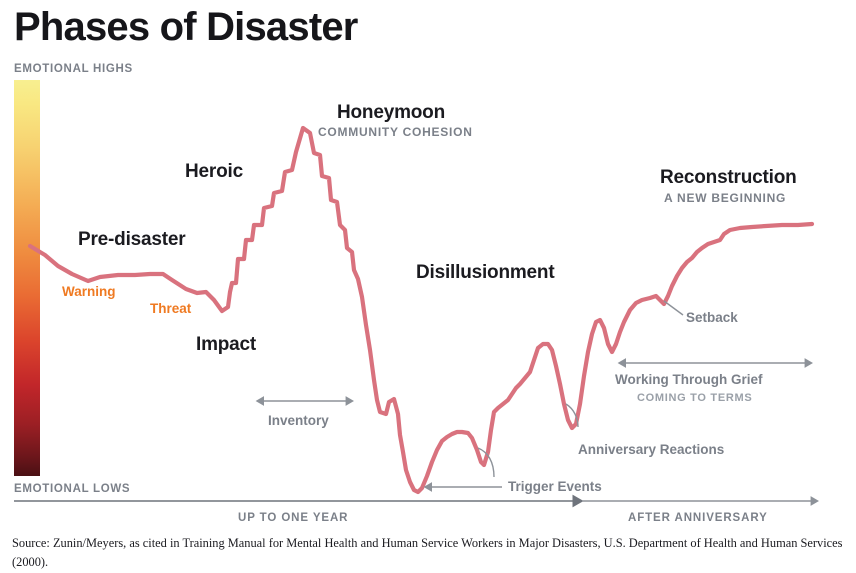 This screenshot has width=856, height=573. I want to click on annotation-anniversary-reactions: Anniversary Reactions, so click(651, 449).